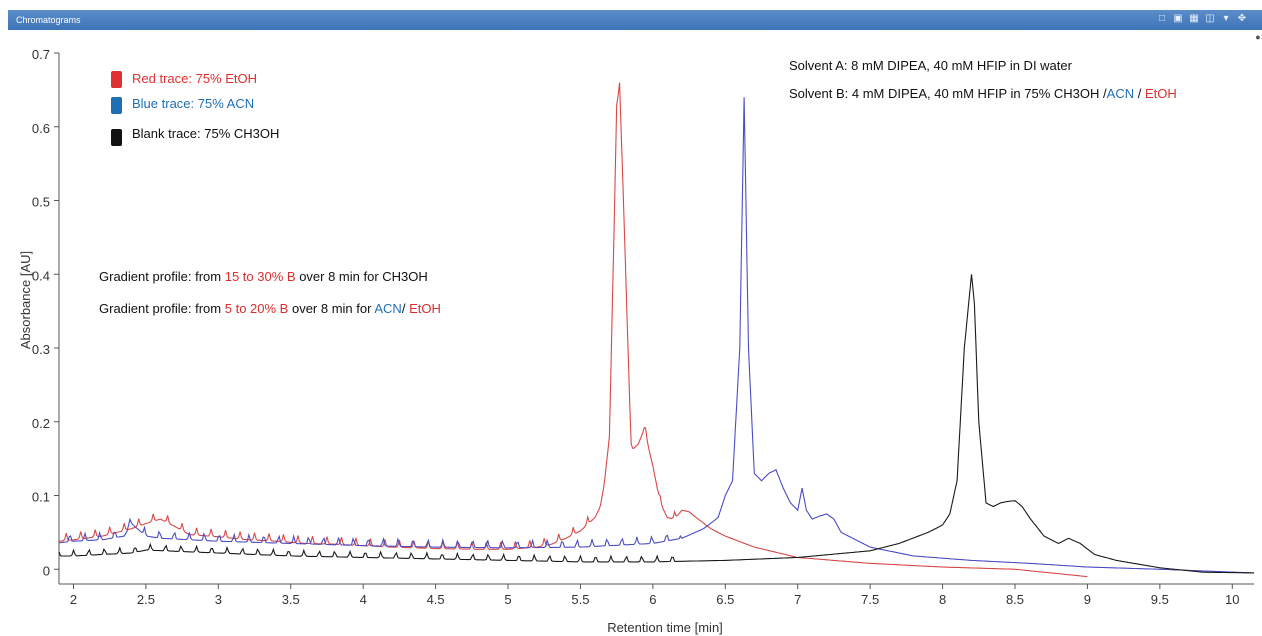  I want to click on legend-label-black: Blank trace: 75% CH3OH, so click(205, 133).